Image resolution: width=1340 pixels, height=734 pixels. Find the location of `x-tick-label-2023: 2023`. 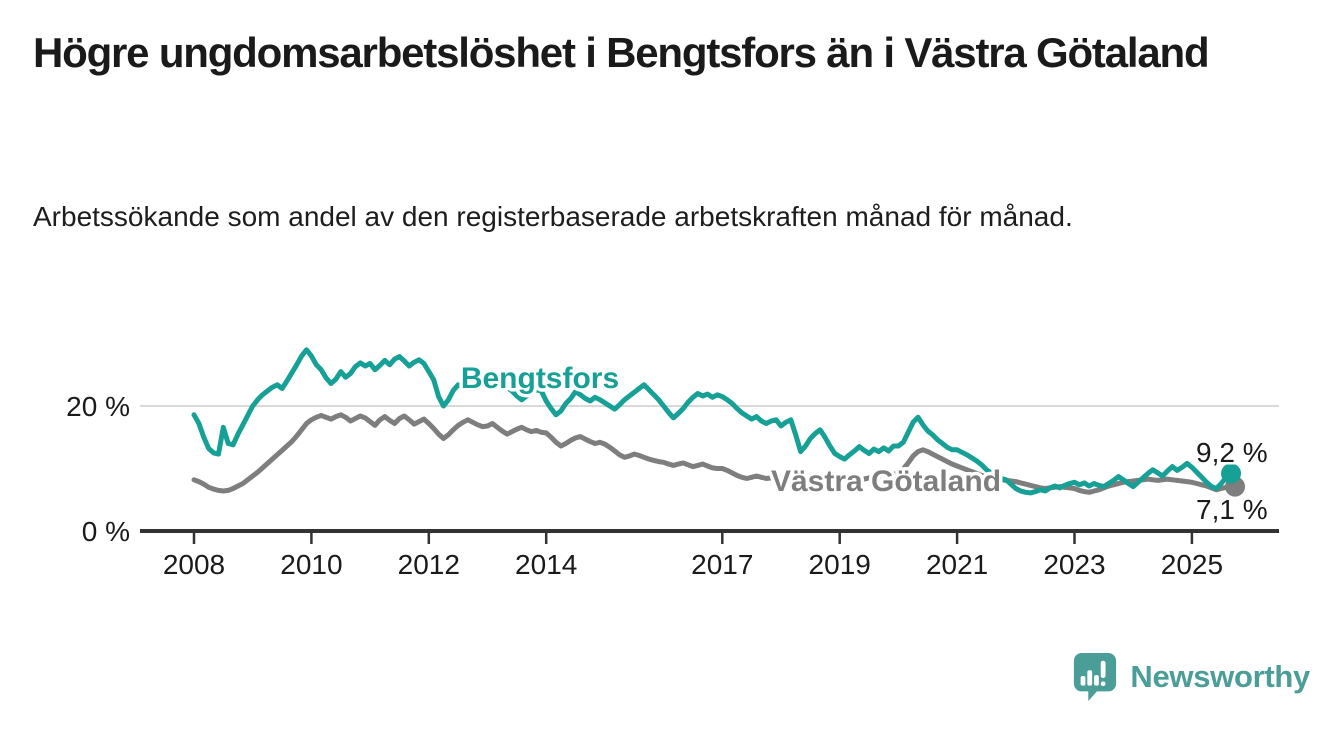

x-tick-label-2023: 2023 is located at coordinates (1074, 564).